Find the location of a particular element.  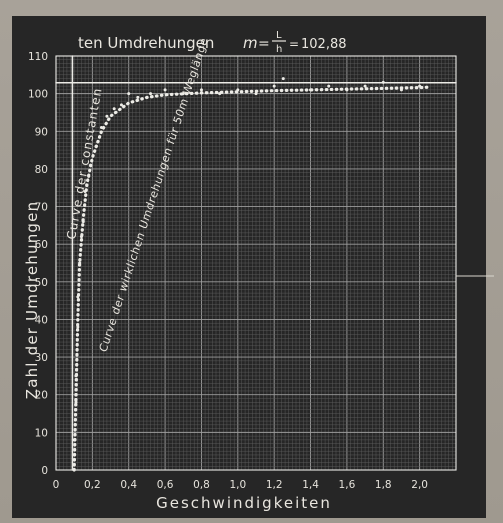

formula-rhs: 102,88 is located at coordinates (324, 44).